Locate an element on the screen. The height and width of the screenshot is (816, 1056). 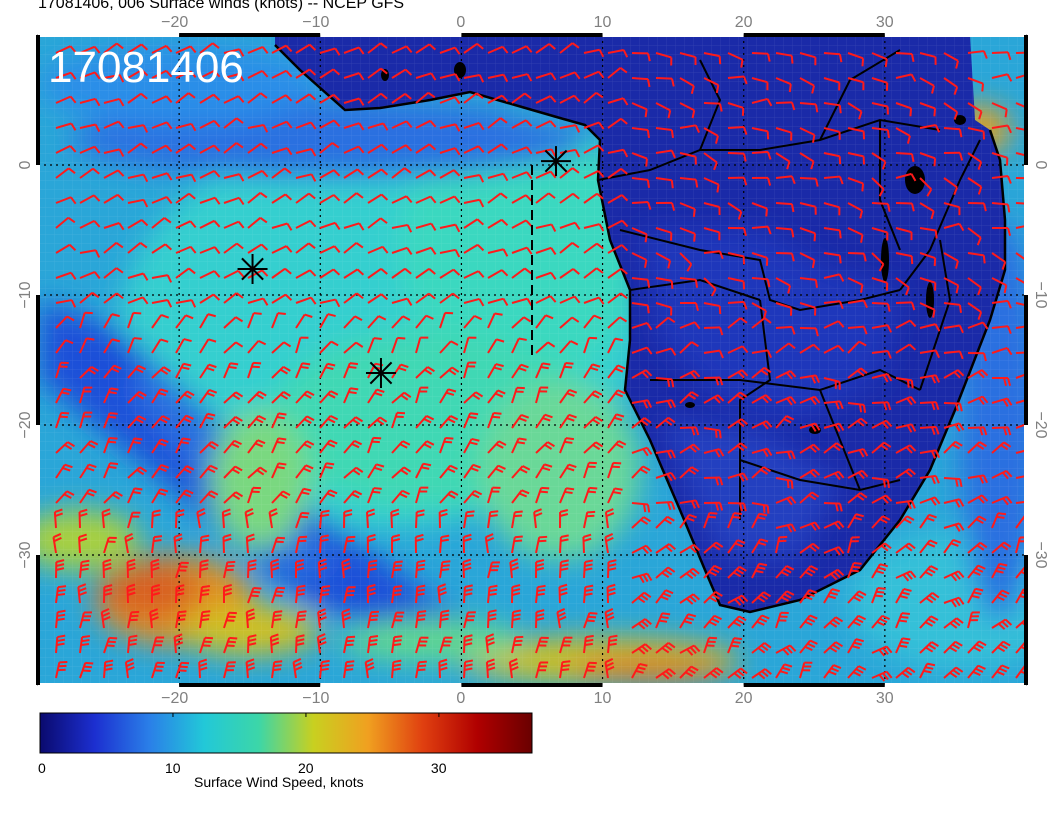
lon-bar-bottom is located at coordinates (814, 685).